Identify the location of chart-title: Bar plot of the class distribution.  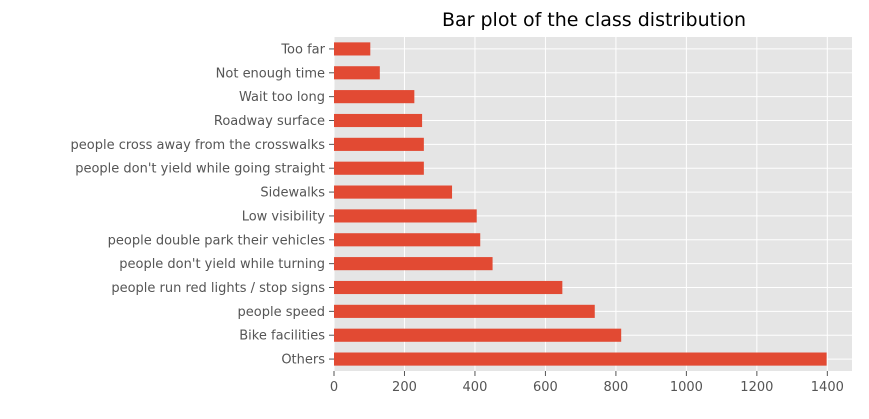
(594, 20).